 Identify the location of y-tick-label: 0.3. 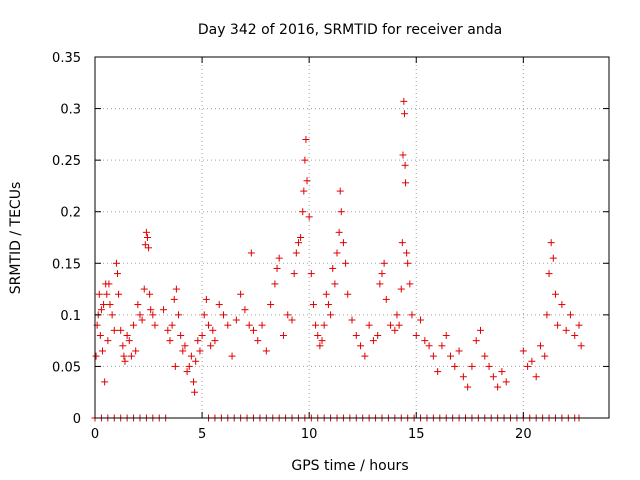
(70, 110).